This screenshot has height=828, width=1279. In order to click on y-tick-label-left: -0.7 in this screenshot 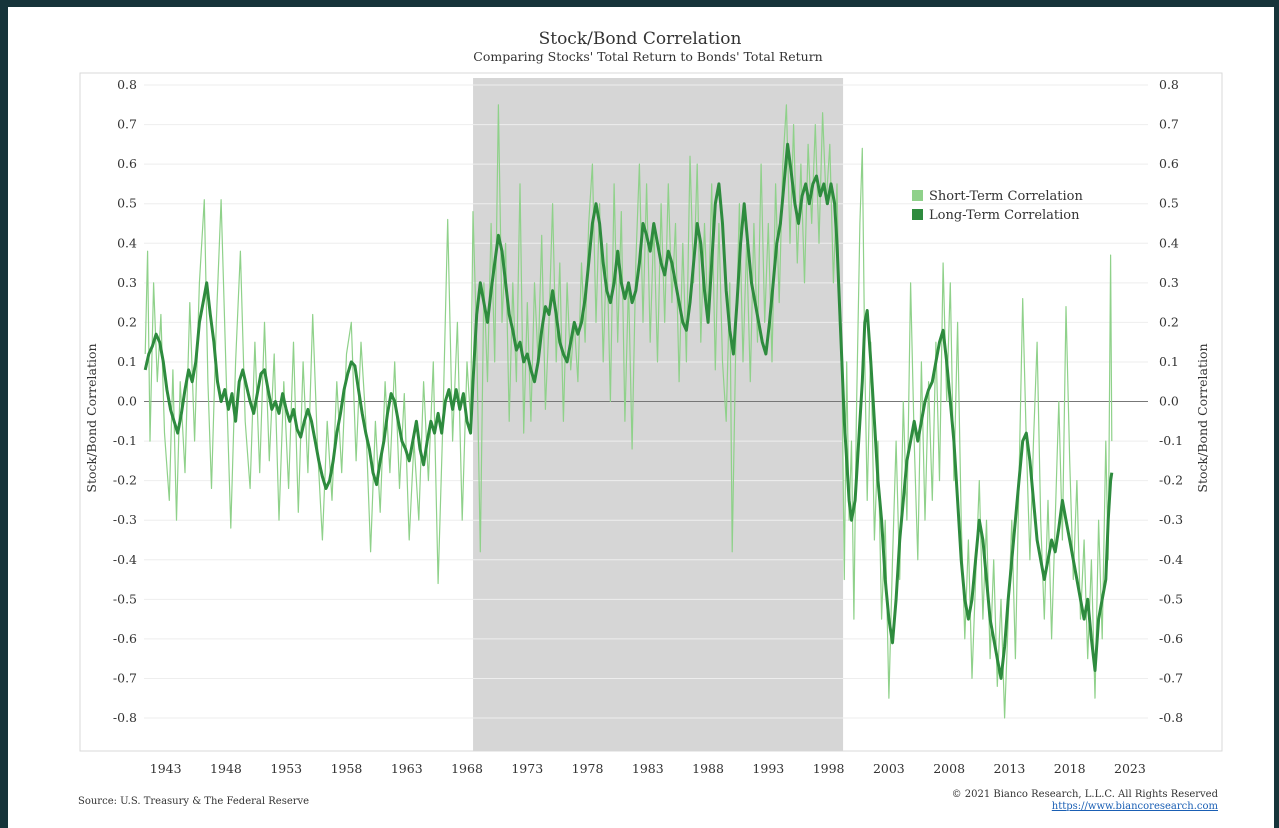, I will do `click(125, 677)`.